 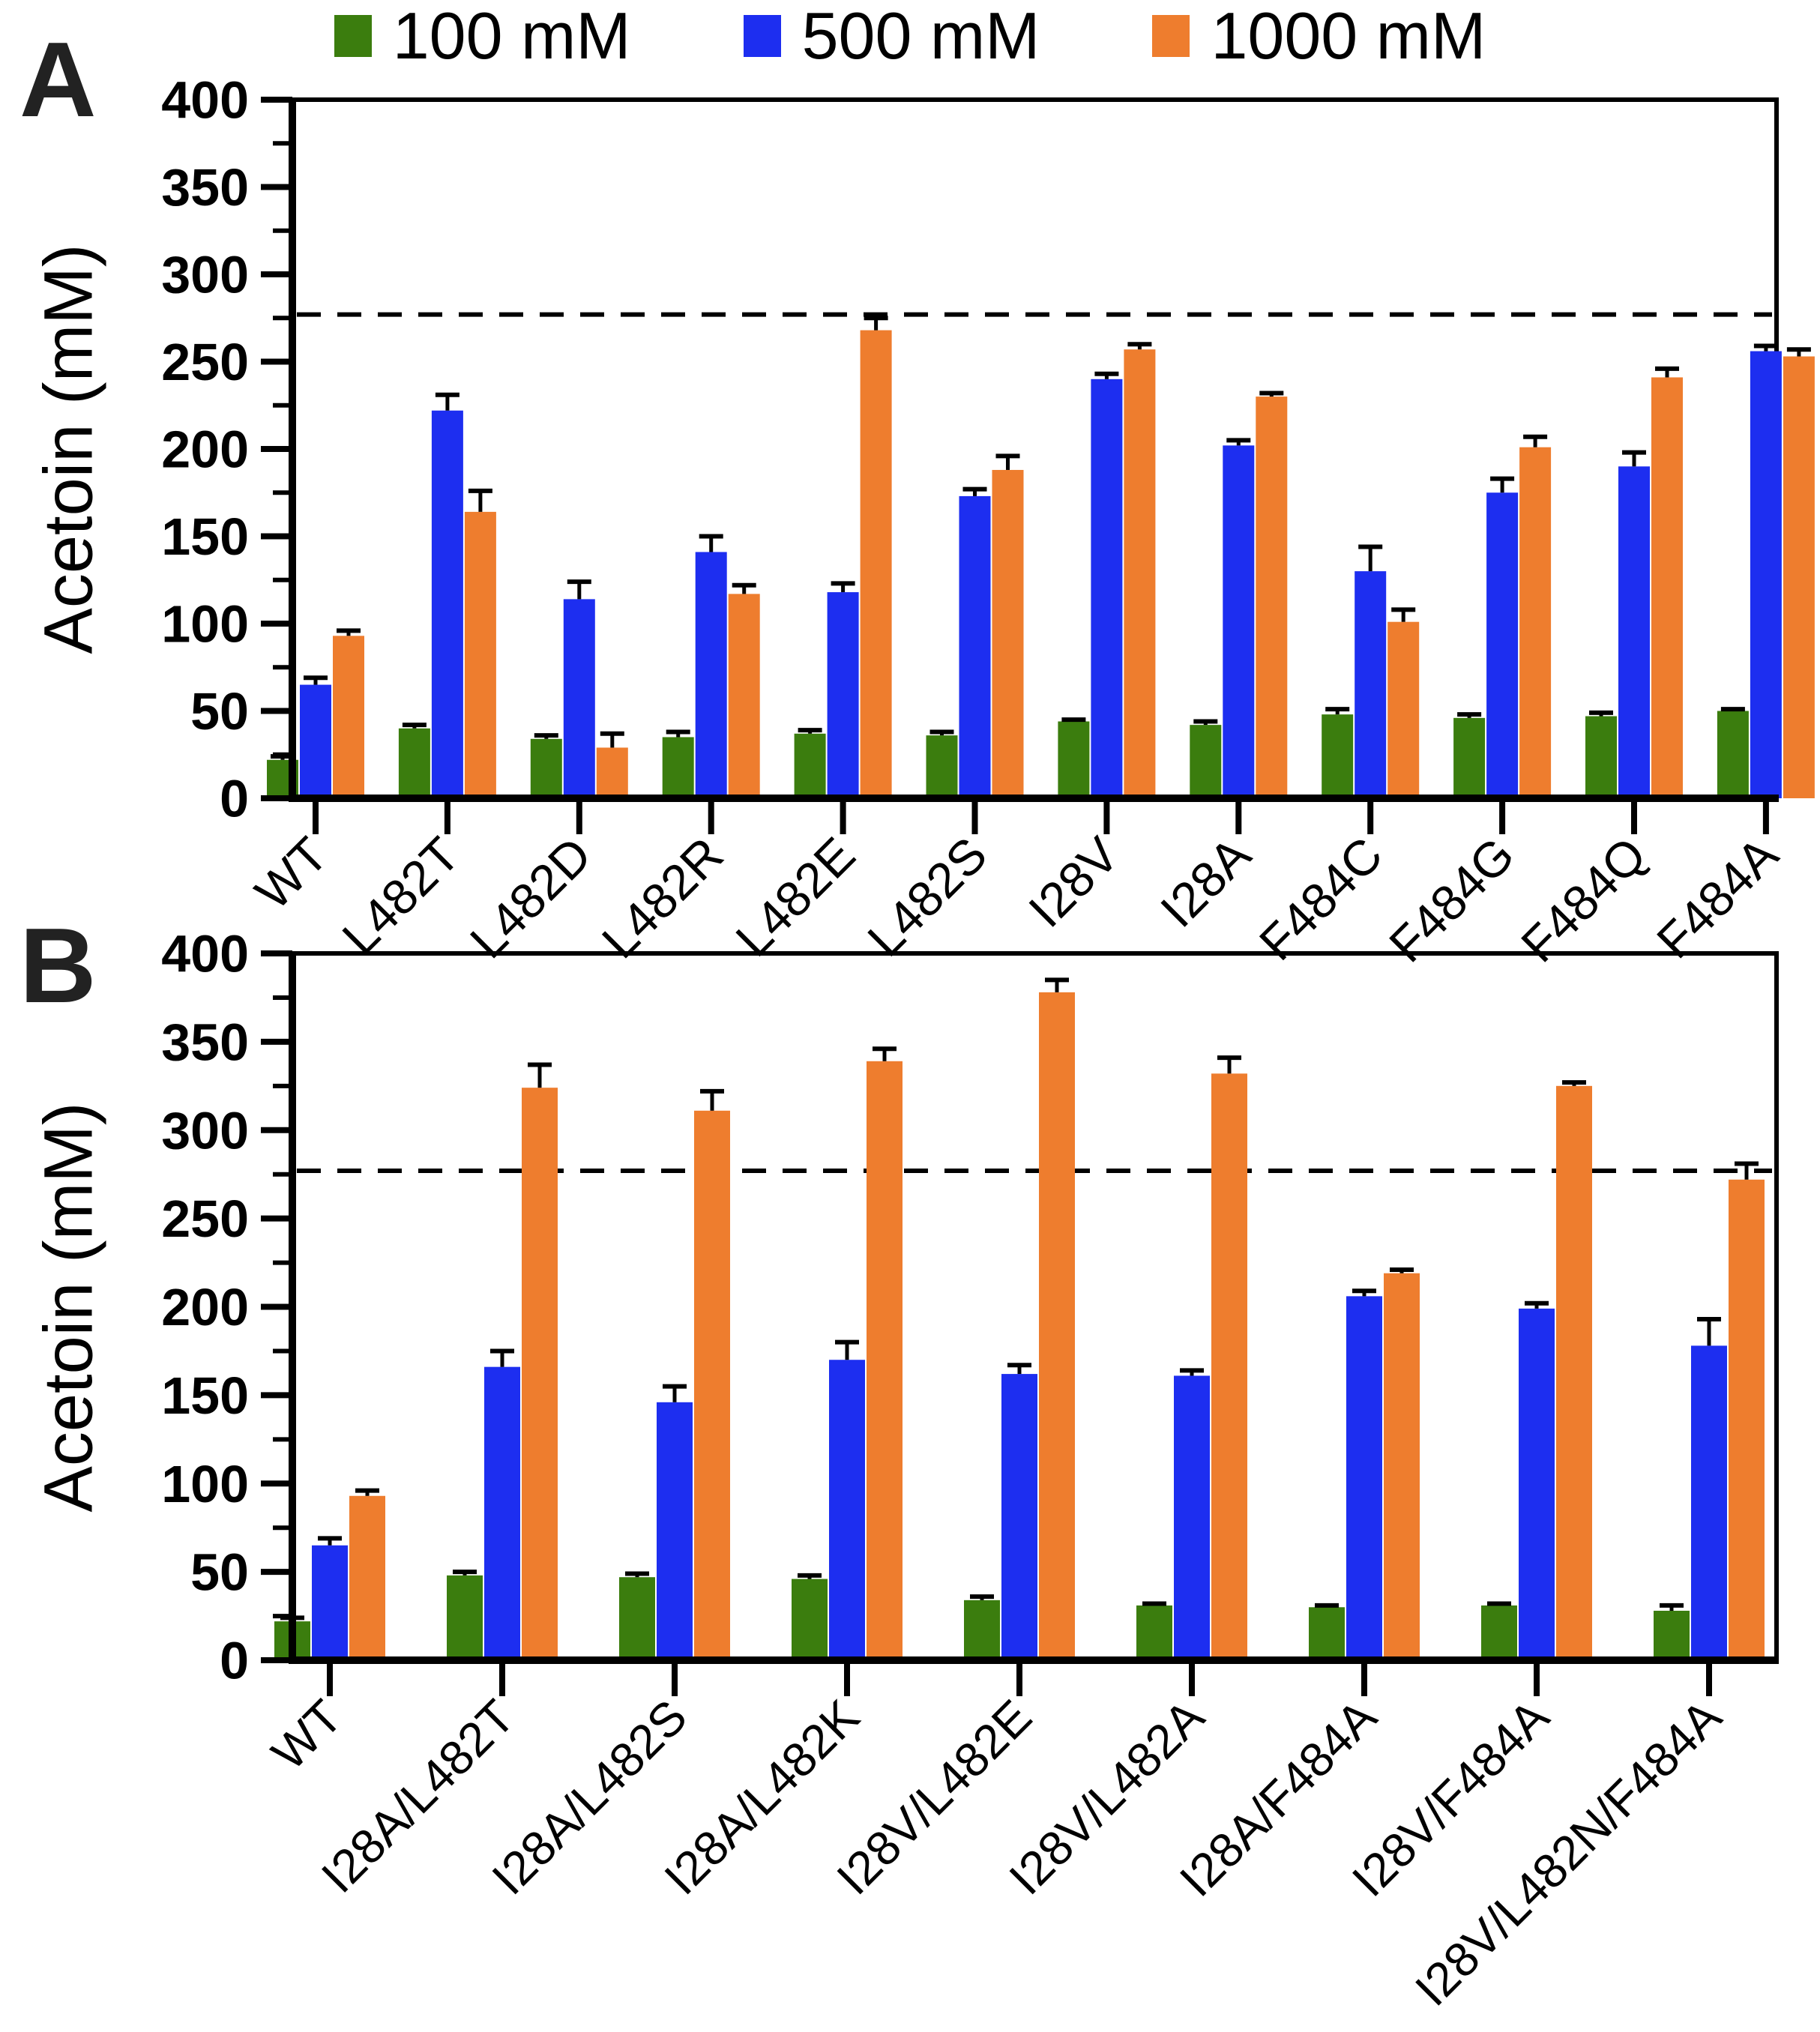 I want to click on legend: 100 mM 500 mM 1000 mM, so click(x=910, y=36).